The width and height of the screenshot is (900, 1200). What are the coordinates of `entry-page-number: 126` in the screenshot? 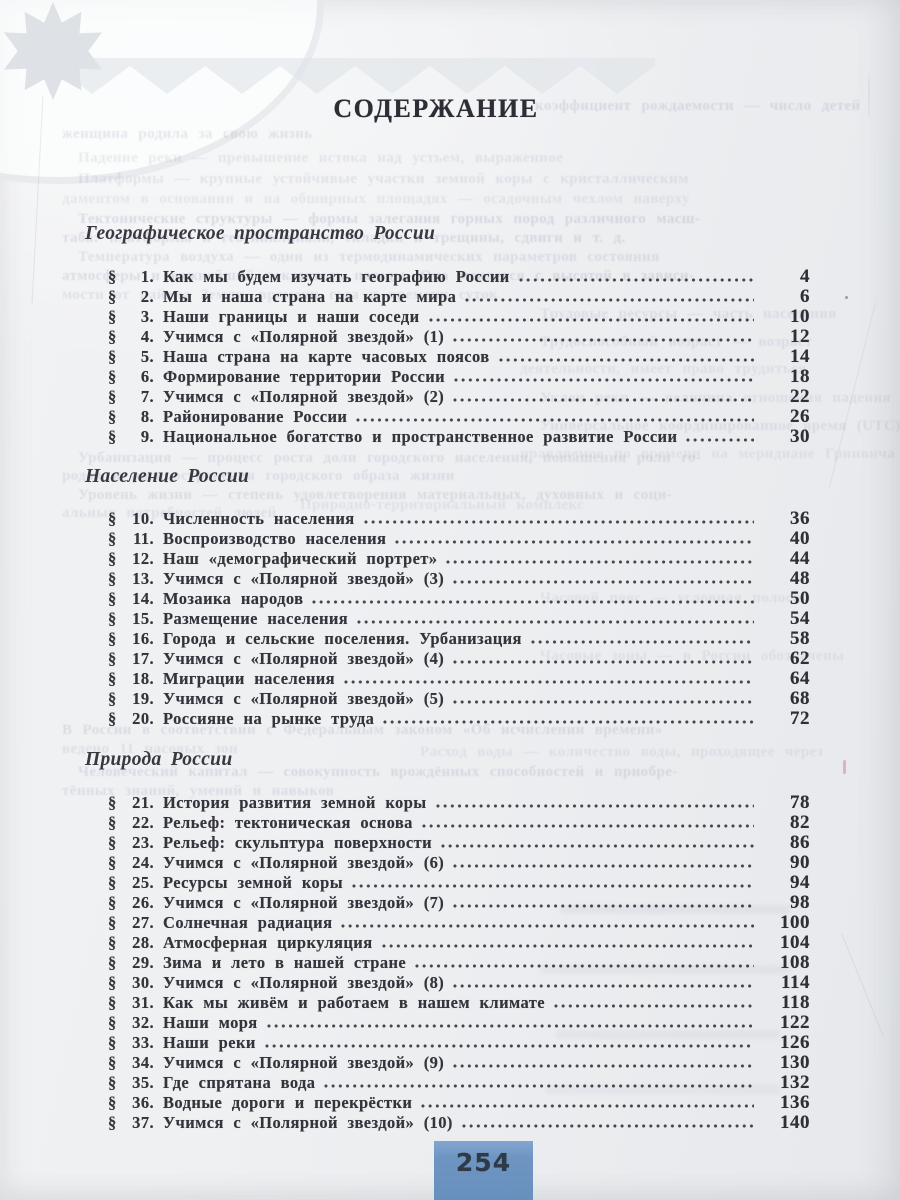 It's located at (795, 1042).